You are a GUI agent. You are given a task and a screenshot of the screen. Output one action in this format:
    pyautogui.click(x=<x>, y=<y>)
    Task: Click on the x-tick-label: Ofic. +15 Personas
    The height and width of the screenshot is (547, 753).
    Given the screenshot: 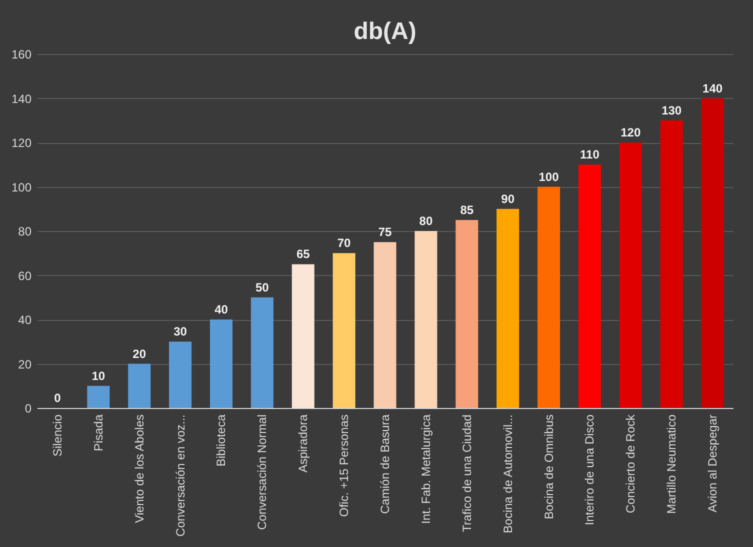 What is the action you would take?
    pyautogui.click(x=344, y=465)
    